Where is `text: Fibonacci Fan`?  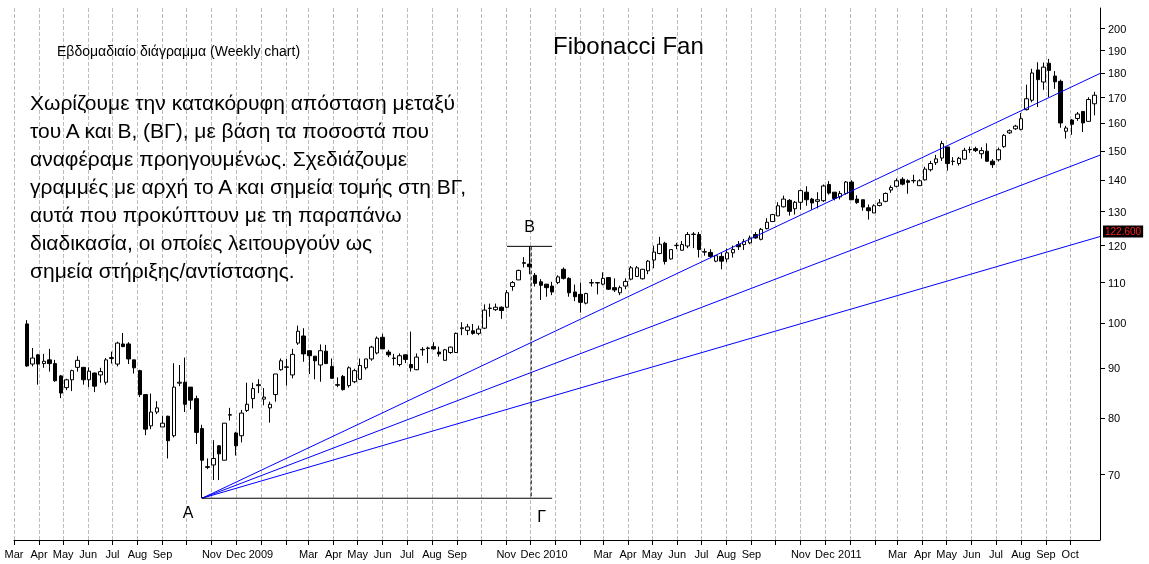
text: Fibonacci Fan is located at coordinates (628, 45).